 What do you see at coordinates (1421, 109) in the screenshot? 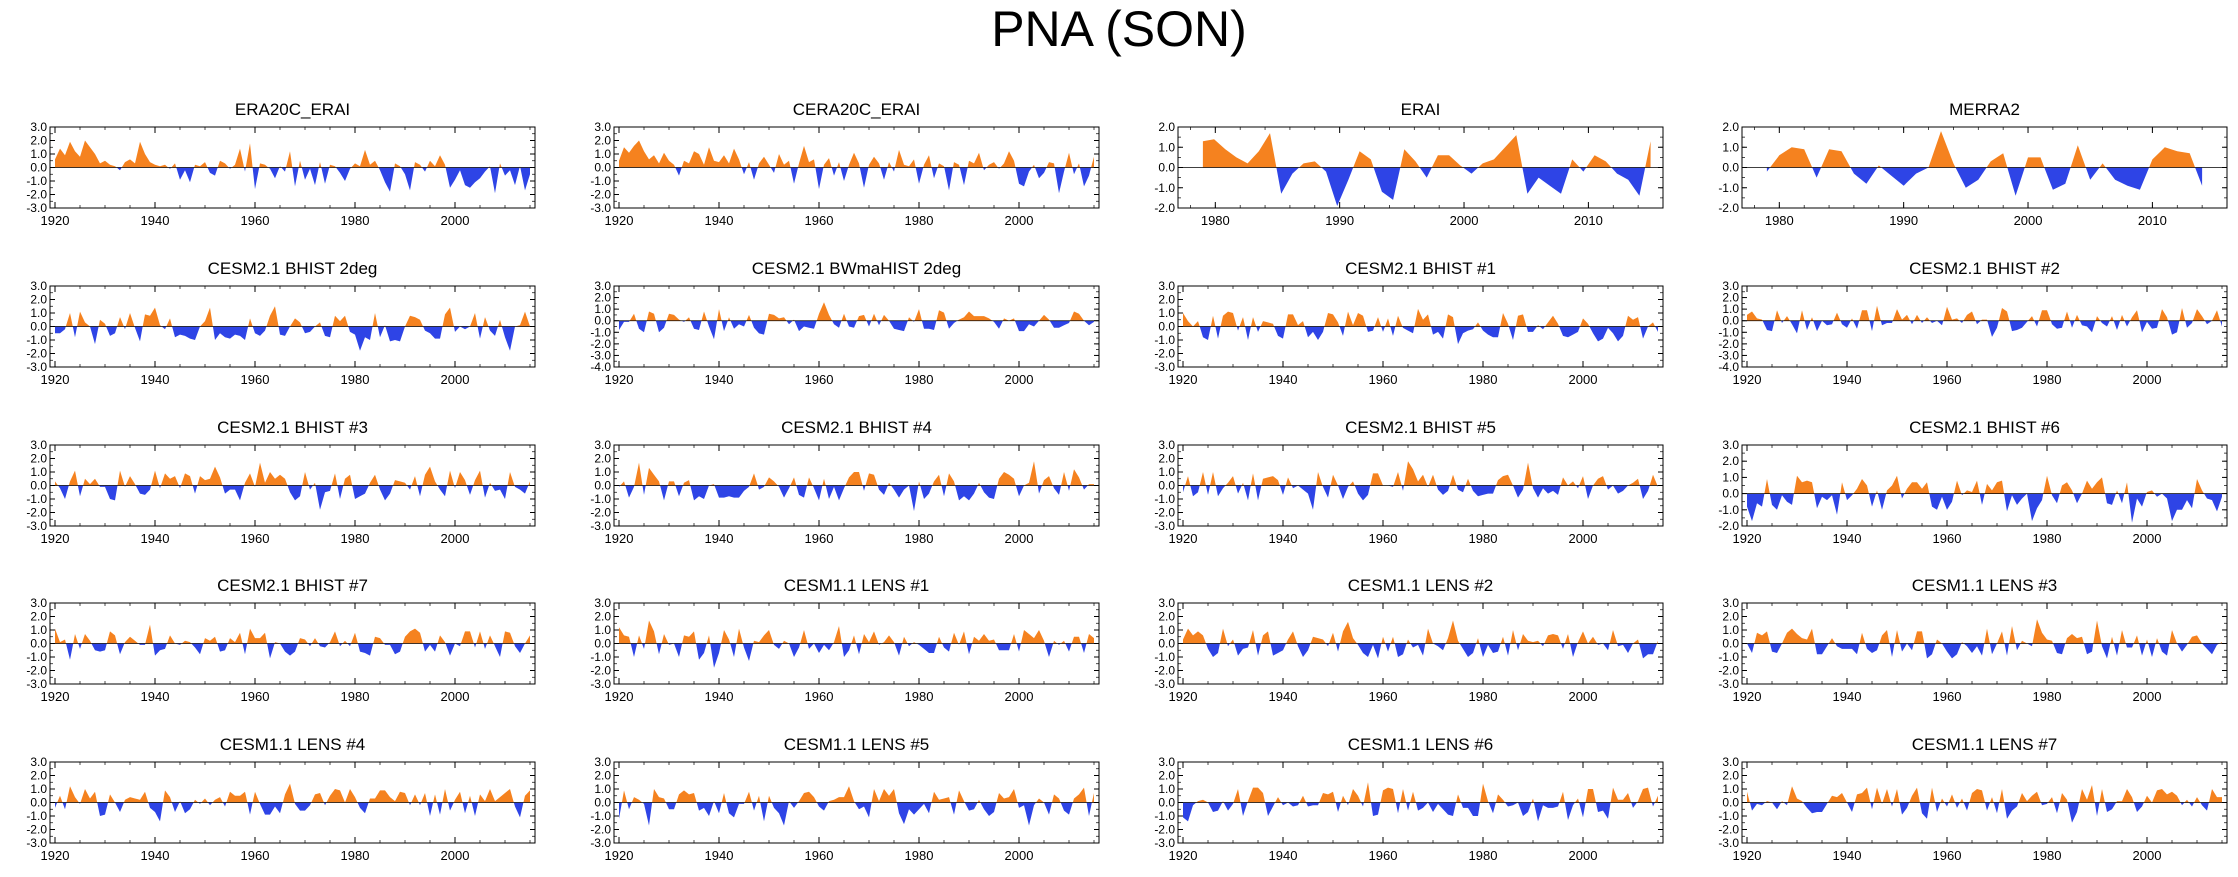
I see `panel-title: ERAI` at bounding box center [1421, 109].